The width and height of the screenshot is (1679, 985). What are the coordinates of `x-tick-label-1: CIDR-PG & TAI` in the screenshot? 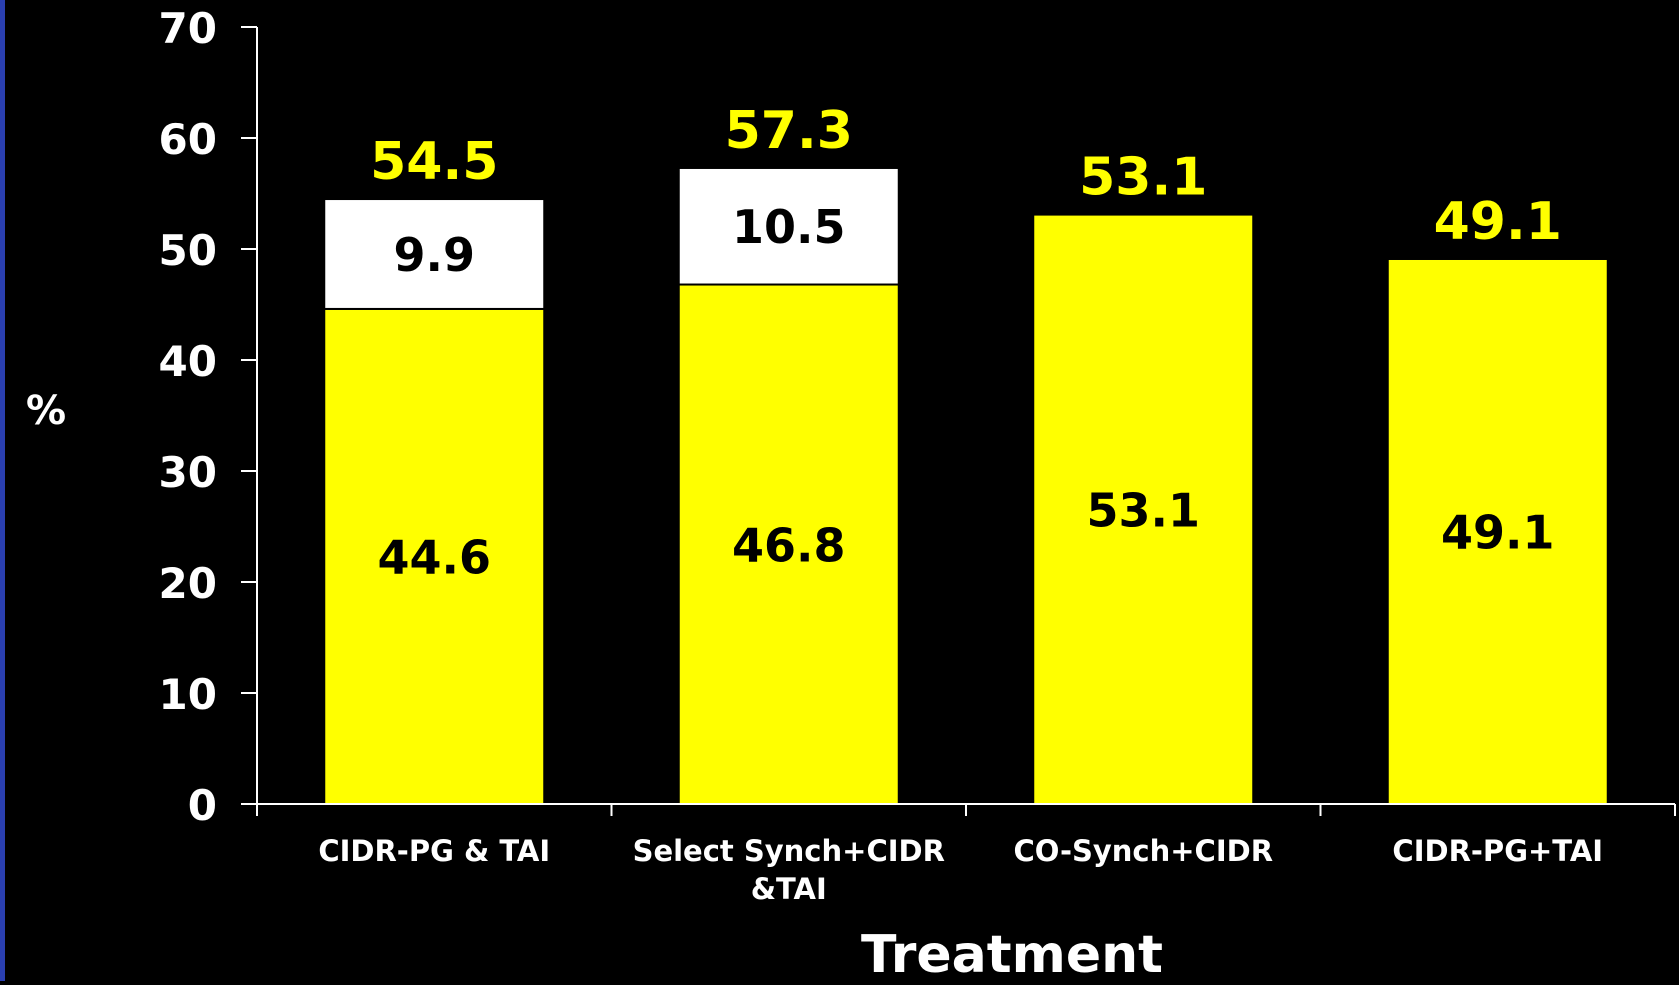 It's located at (434, 851).